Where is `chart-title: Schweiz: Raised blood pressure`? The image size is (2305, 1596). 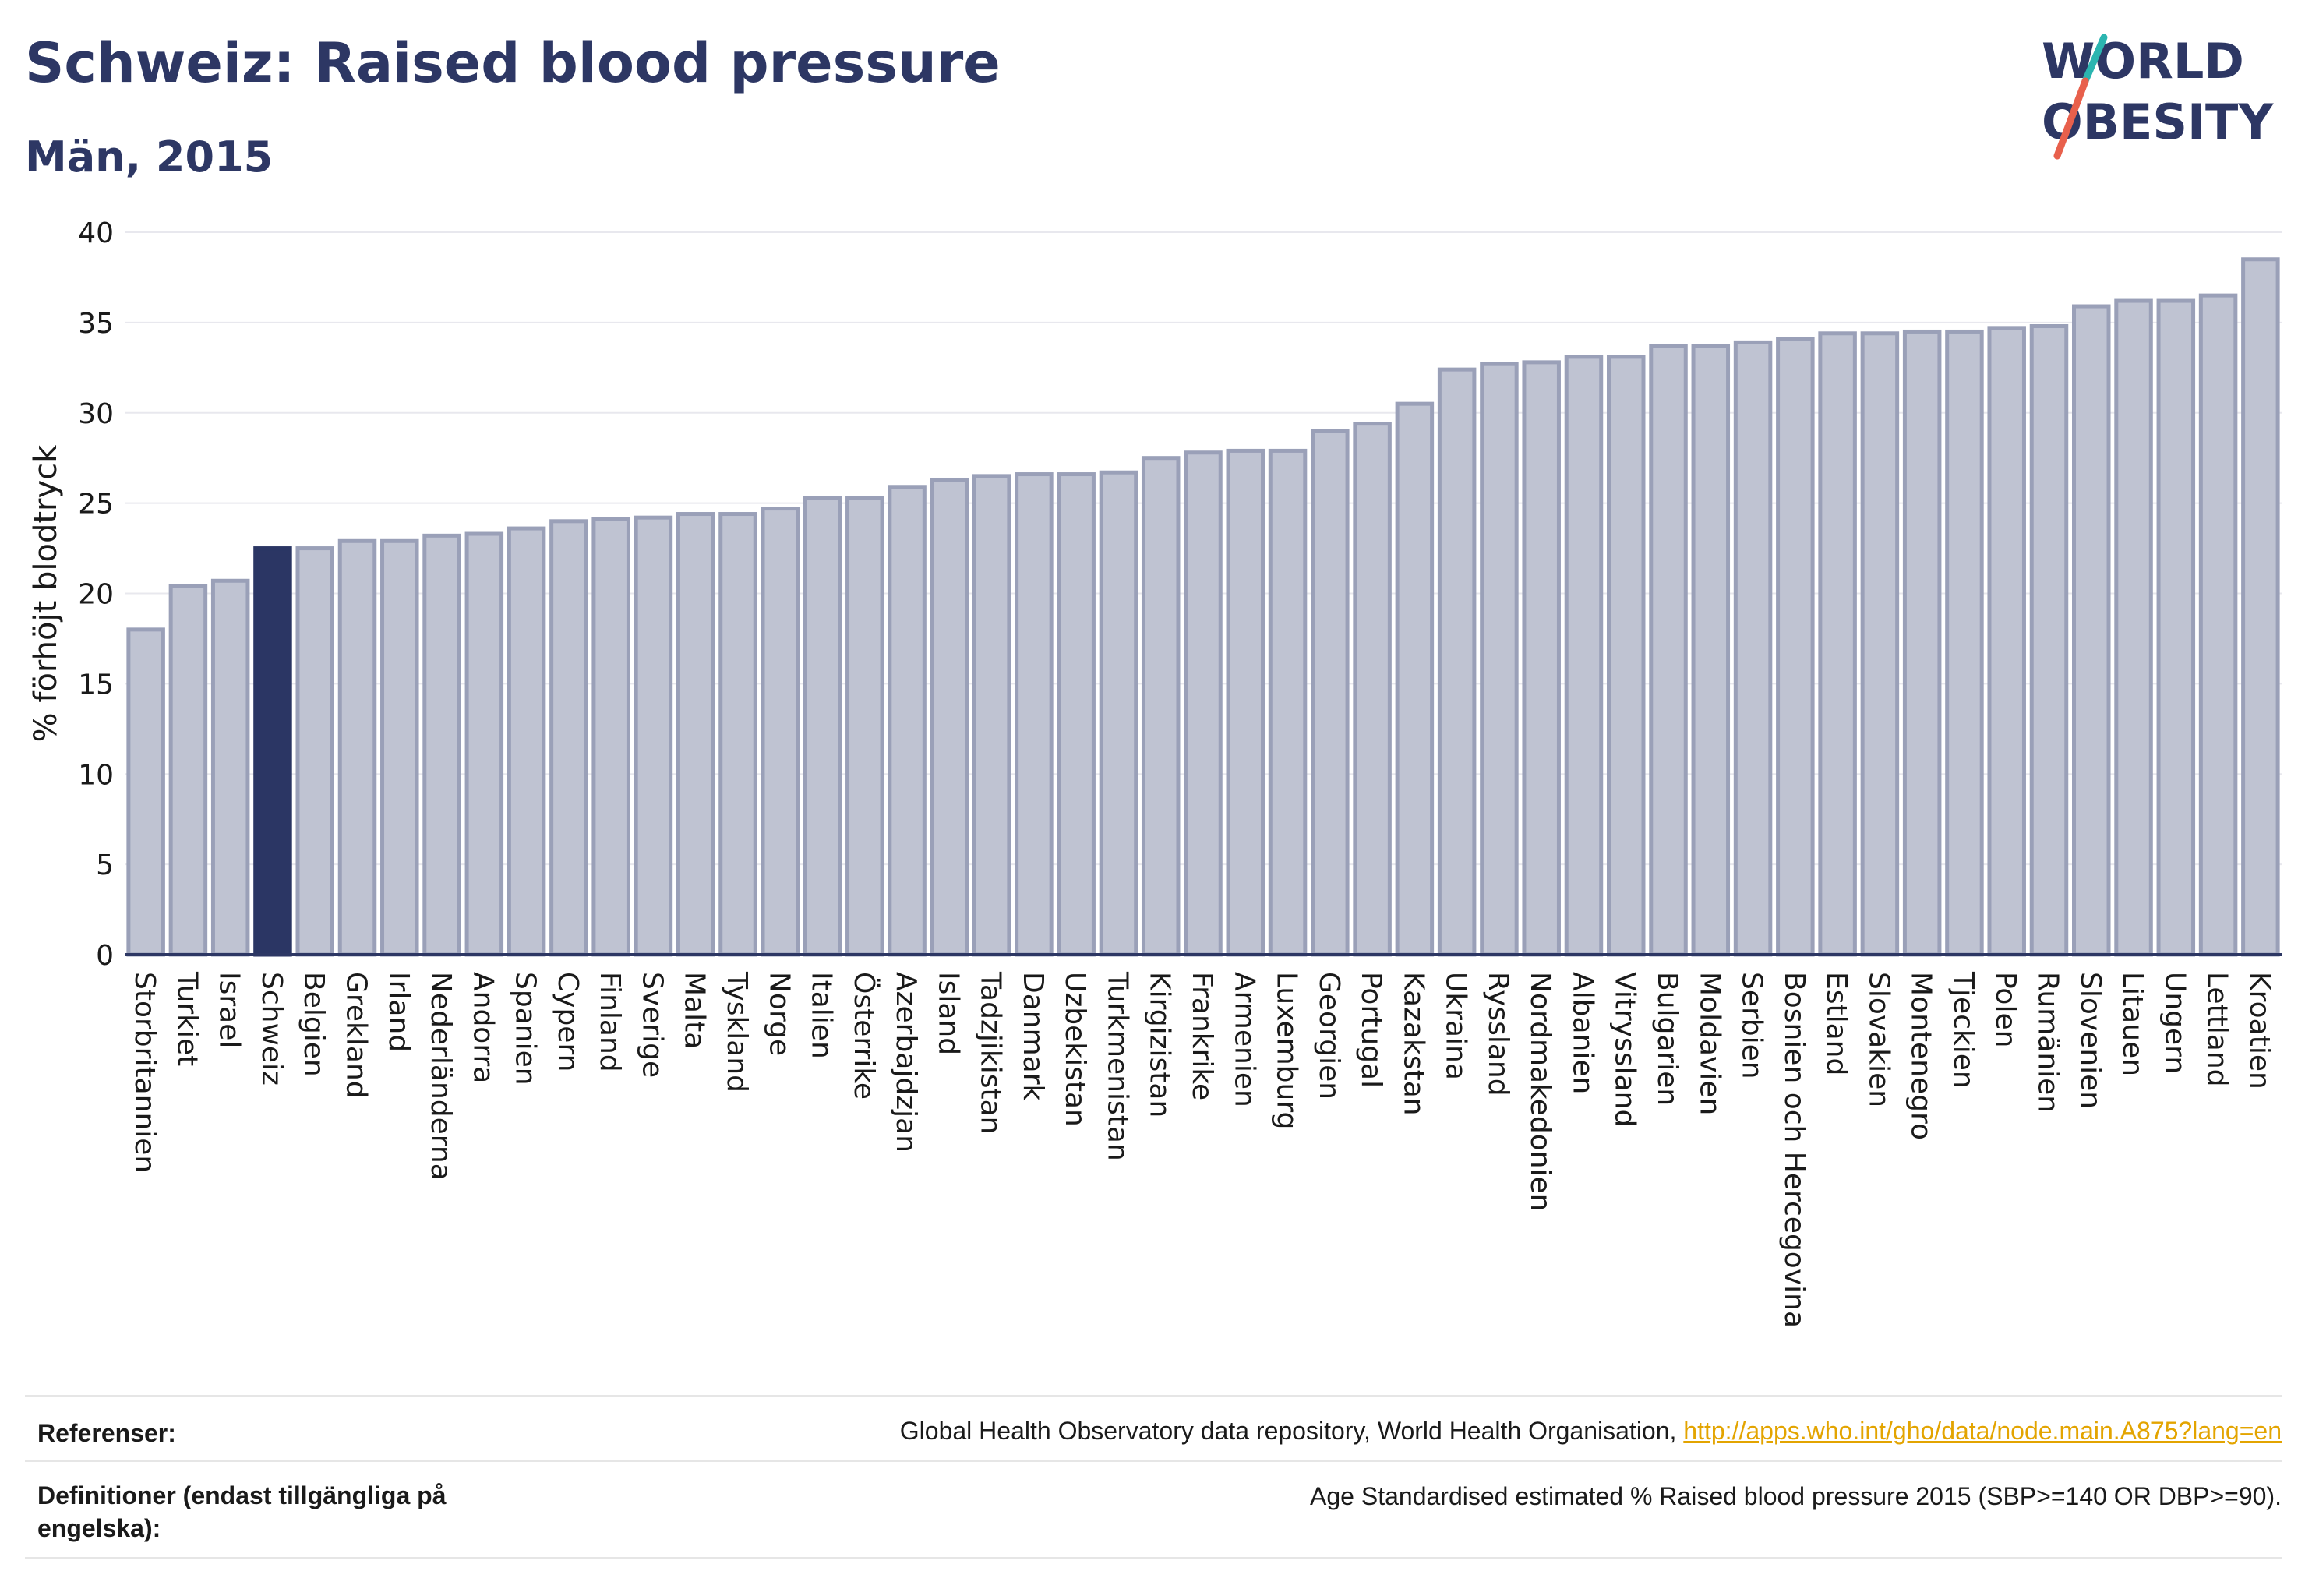 chart-title: Schweiz: Raised blood pressure is located at coordinates (513, 63).